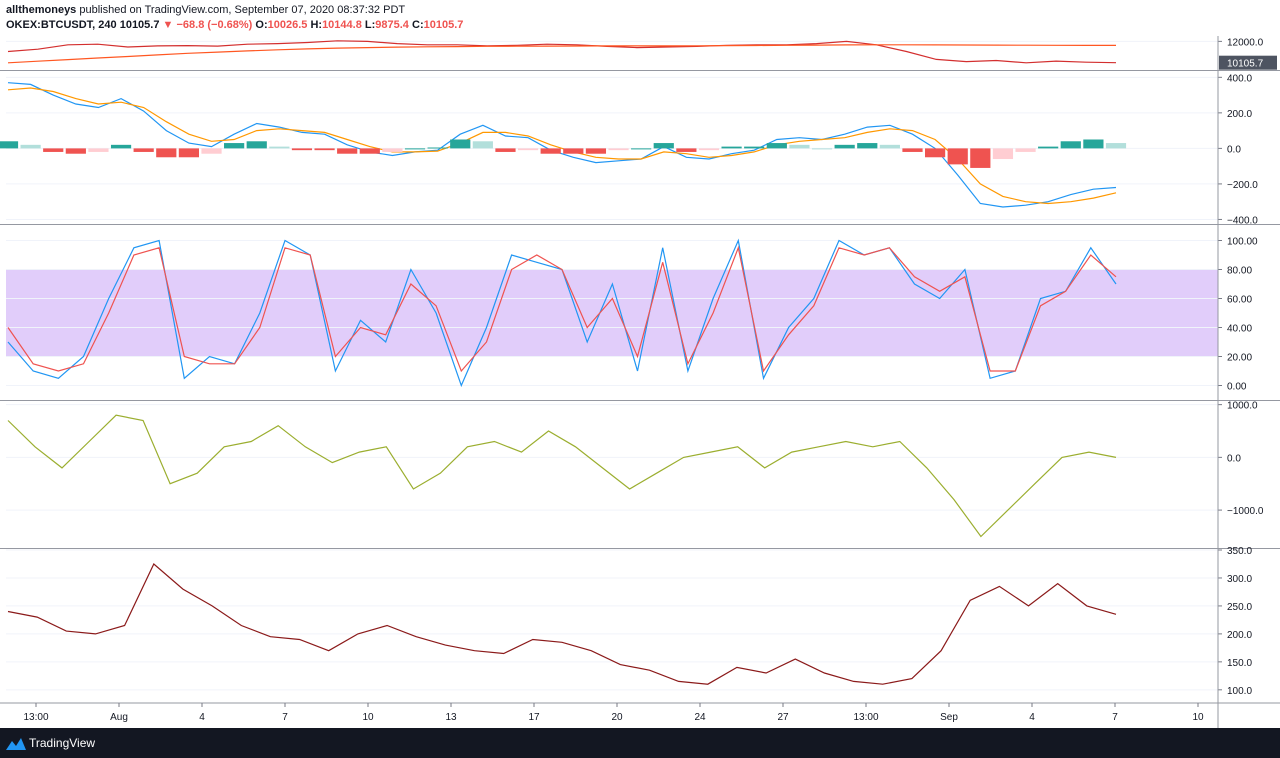 This screenshot has height=758, width=1280. What do you see at coordinates (1239, 579) in the screenshot?
I see `y-tick-label: 300.0` at bounding box center [1239, 579].